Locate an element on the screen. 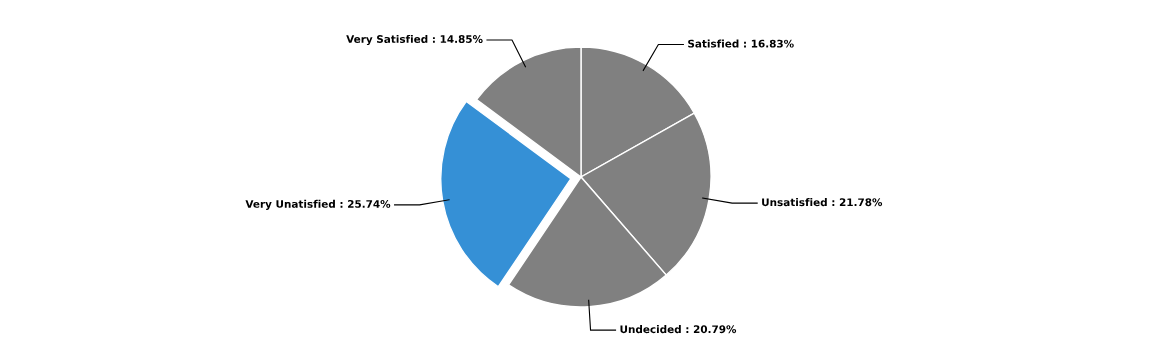 This screenshot has height=363, width=1150. slice-label: Very Unatisfied : 25.74% is located at coordinates (318, 204).